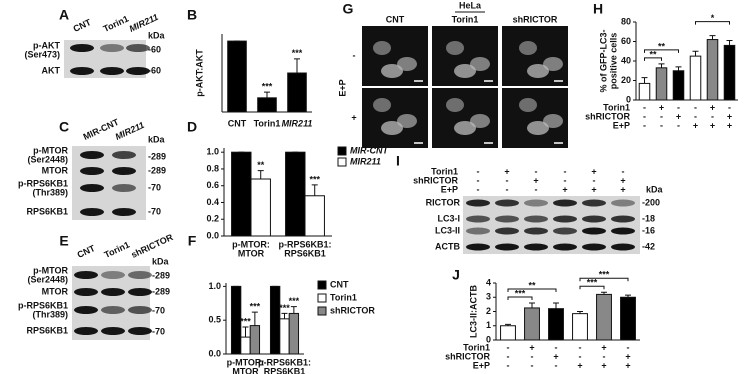 The image size is (756, 374). What do you see at coordinates (653, 54) in the screenshot?
I see `significance-label: **` at bounding box center [653, 54].